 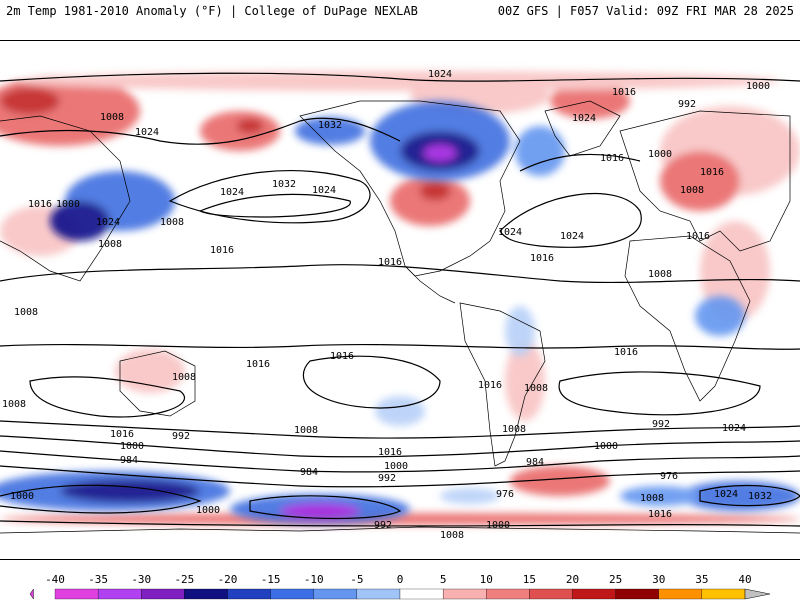 I want to click on asia-west-edge, so click(x=65, y=198).